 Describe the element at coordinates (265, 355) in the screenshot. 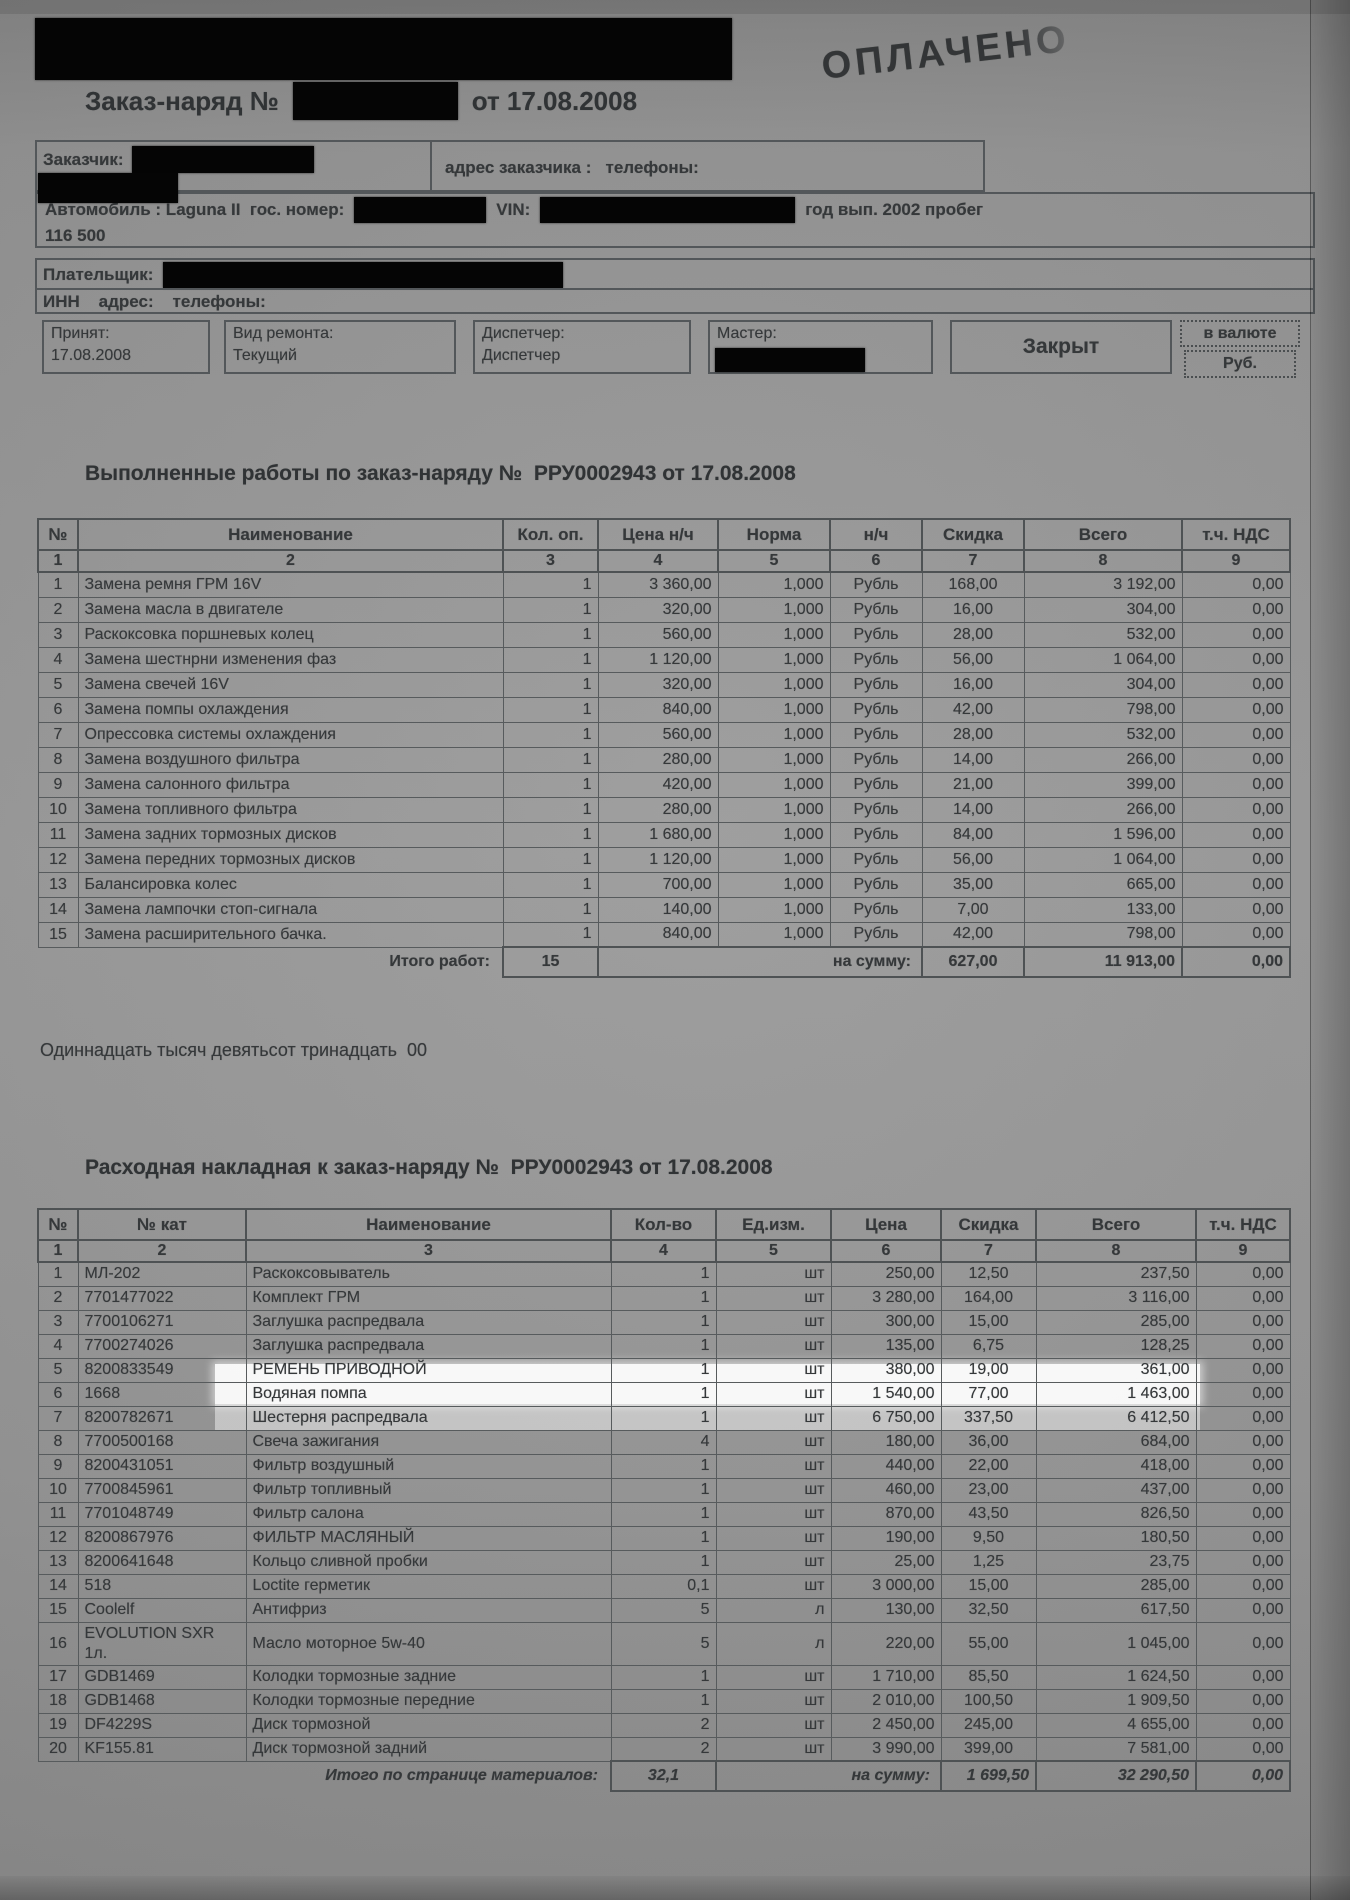

I see `repair-type-value: Текущий` at that location.